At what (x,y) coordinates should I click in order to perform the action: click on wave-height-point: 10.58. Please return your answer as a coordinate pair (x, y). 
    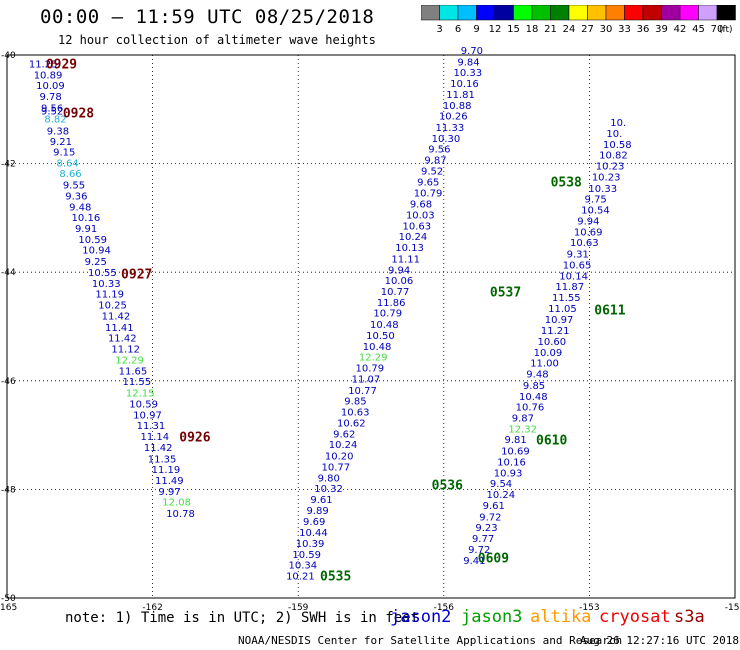
    Looking at the image, I should click on (617, 145).